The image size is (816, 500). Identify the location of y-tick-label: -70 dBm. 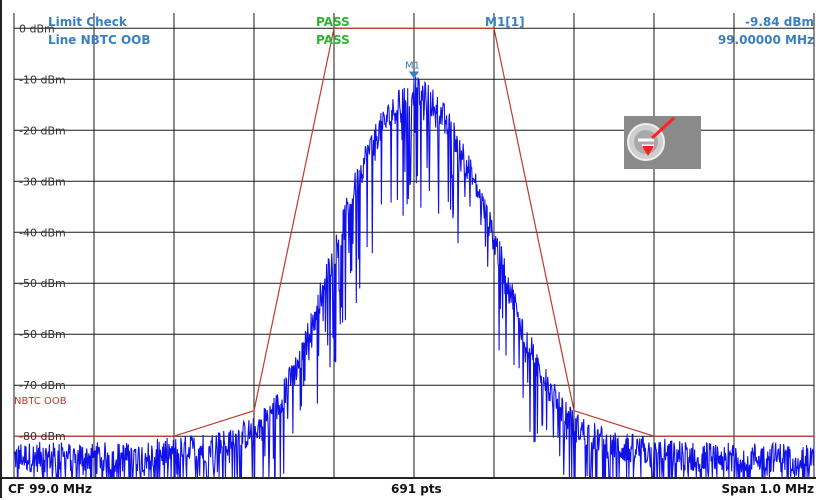
(42, 385).